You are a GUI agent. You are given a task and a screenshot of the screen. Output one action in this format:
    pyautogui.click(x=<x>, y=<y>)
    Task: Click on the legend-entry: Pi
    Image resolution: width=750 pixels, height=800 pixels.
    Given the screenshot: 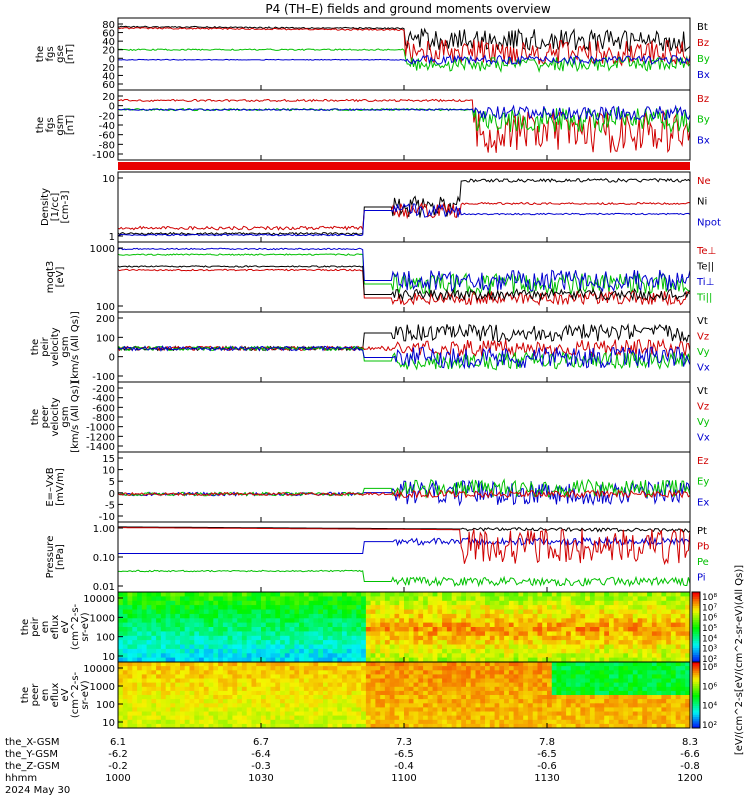 What is the action you would take?
    pyautogui.click(x=701, y=578)
    